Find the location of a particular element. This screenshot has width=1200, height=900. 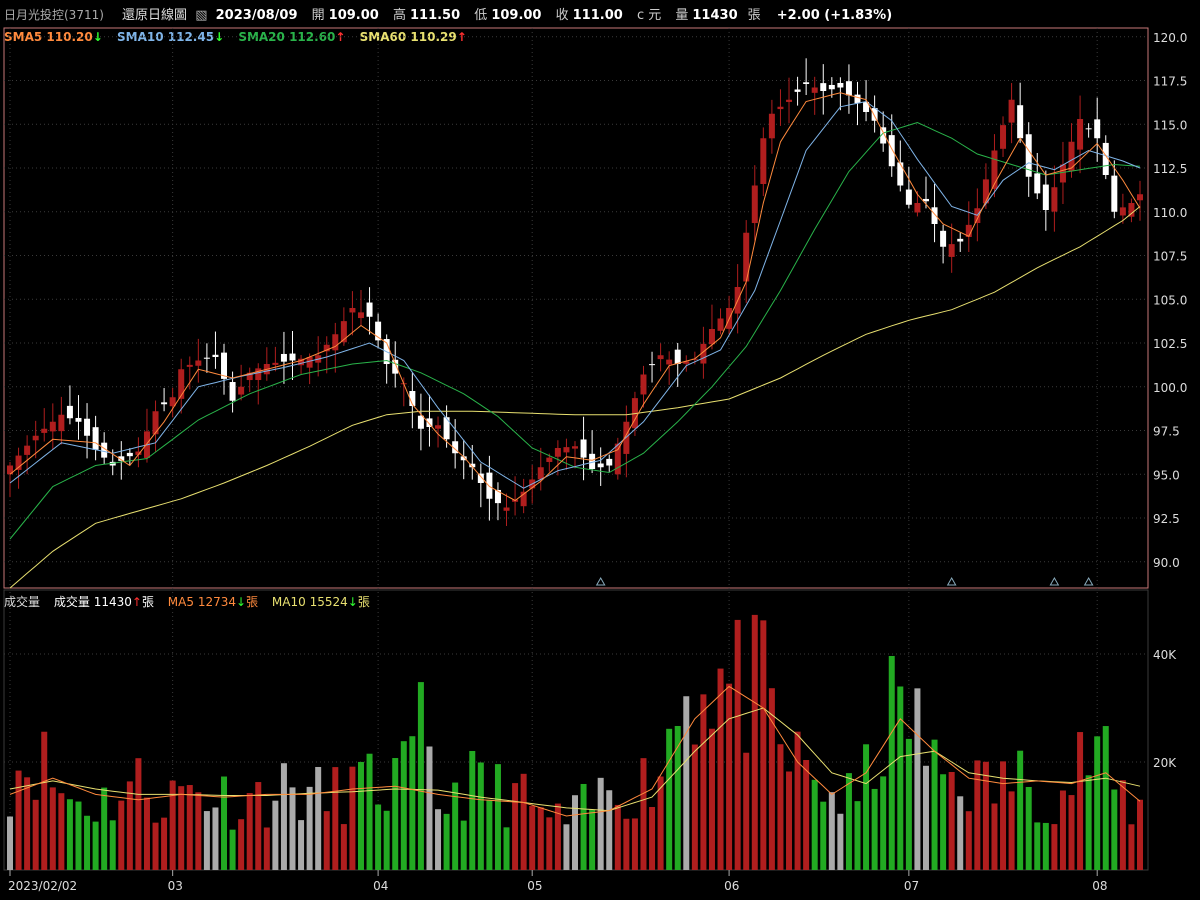

price-tick-label: 112.5 is located at coordinates (1170, 169).